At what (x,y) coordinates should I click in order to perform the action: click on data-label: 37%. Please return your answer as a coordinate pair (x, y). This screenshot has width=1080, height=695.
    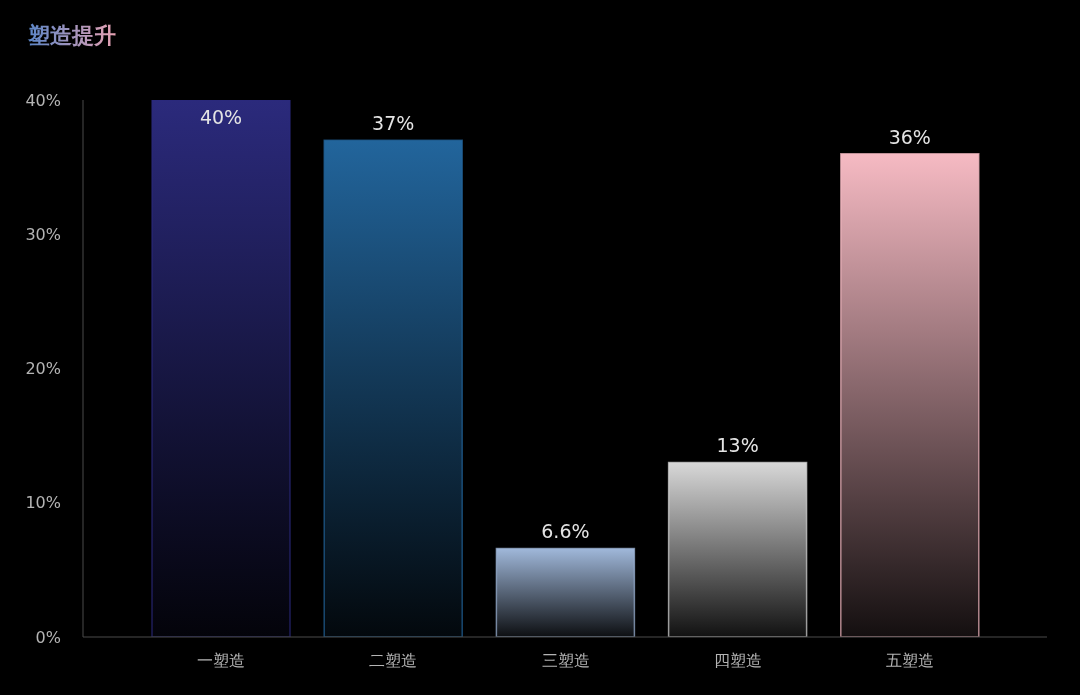
    Looking at the image, I should click on (393, 123).